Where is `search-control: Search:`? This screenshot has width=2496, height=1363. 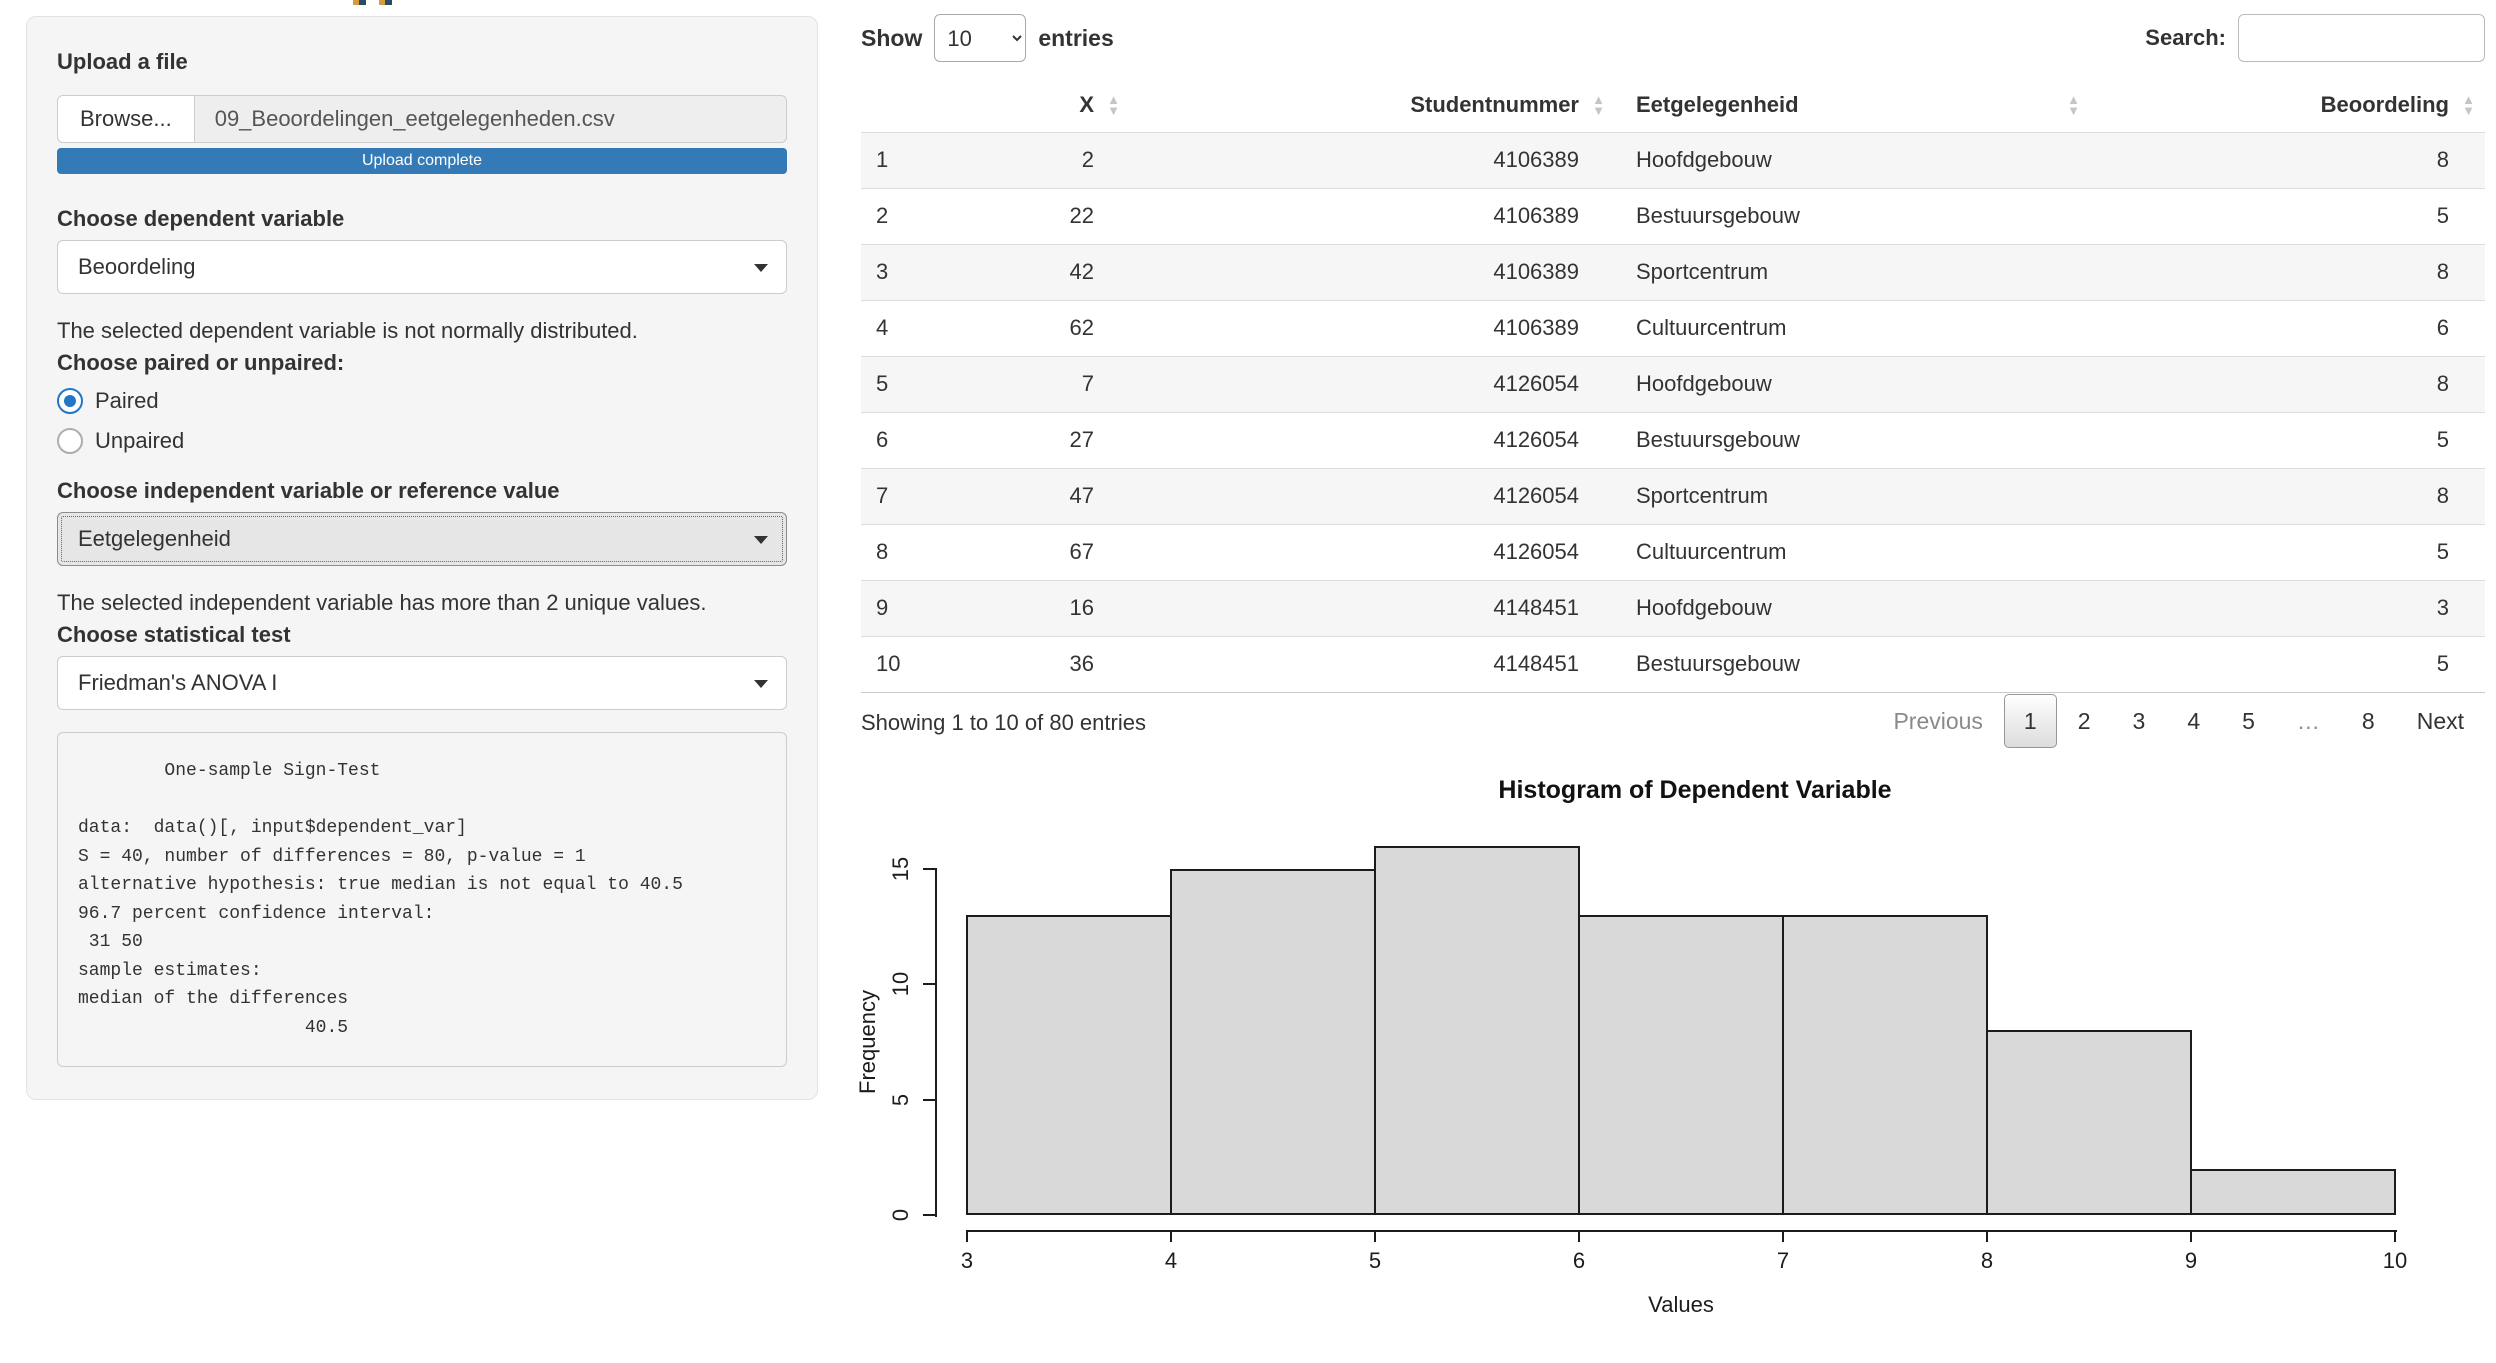
search-control: Search: is located at coordinates (2315, 38).